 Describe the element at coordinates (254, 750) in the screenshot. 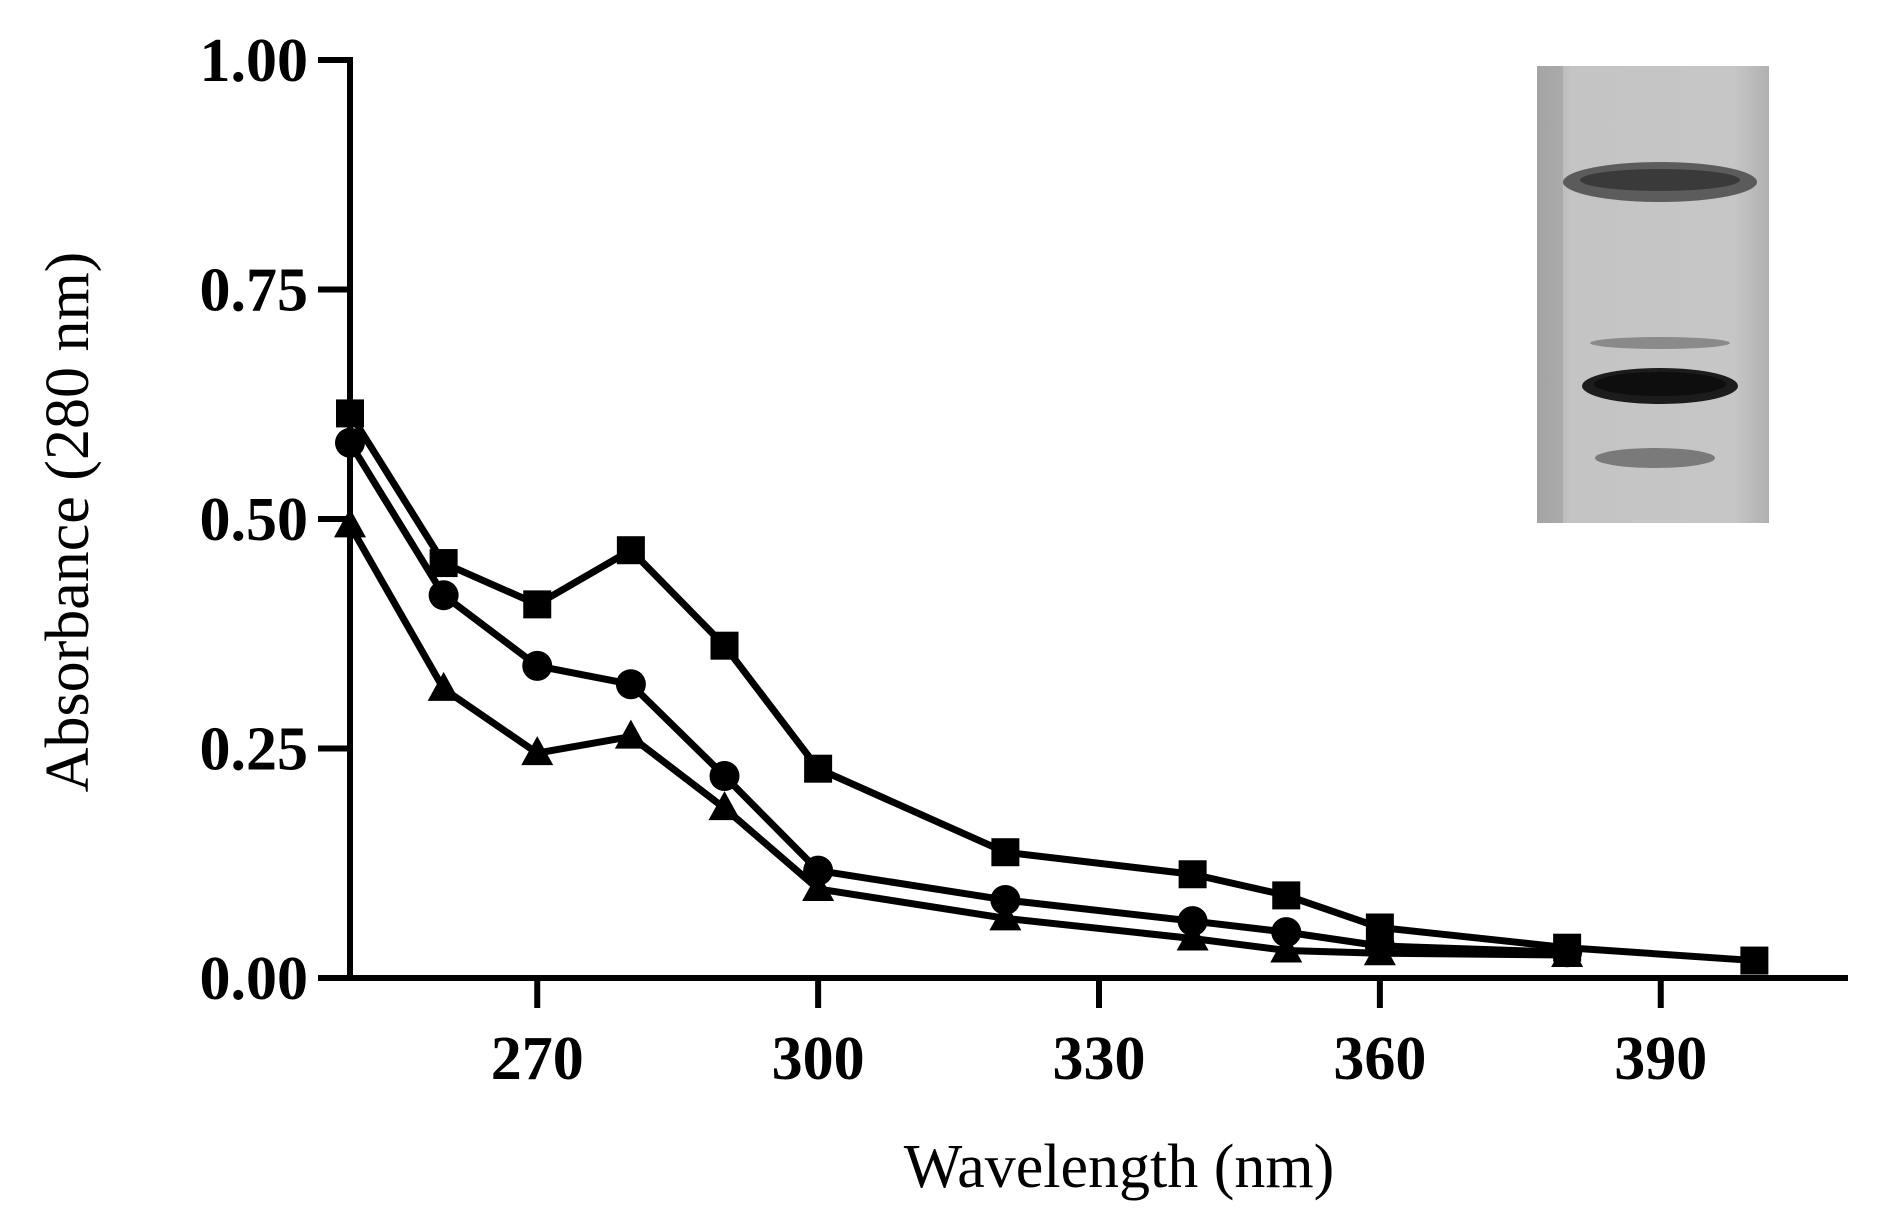

I see `y-tick-label: 0.25` at that location.